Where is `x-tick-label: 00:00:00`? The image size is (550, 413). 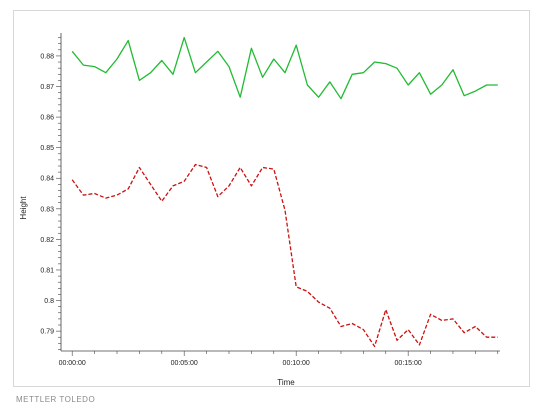 x-tick-label: 00:00:00 is located at coordinates (72, 363).